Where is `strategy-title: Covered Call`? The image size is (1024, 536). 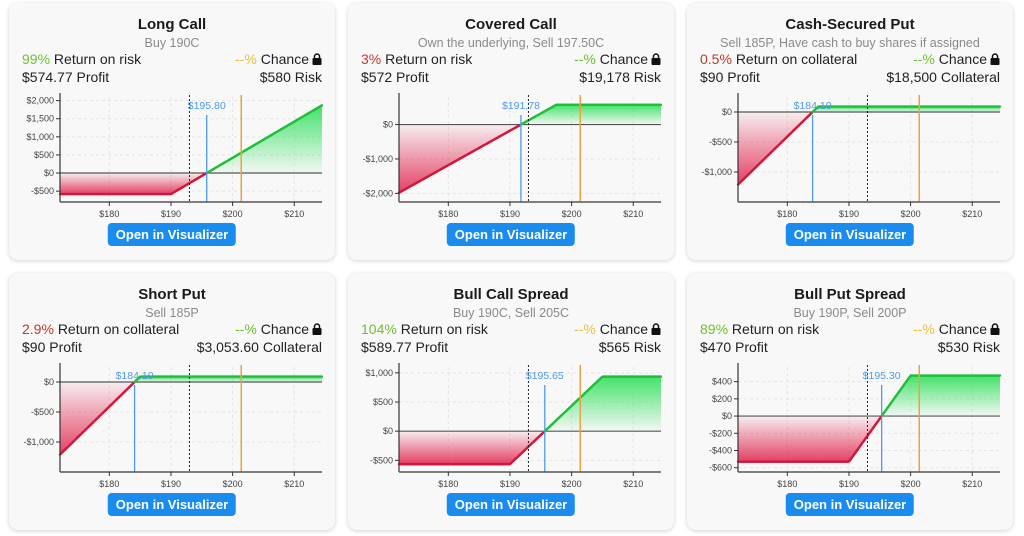 strategy-title: Covered Call is located at coordinates (511, 24).